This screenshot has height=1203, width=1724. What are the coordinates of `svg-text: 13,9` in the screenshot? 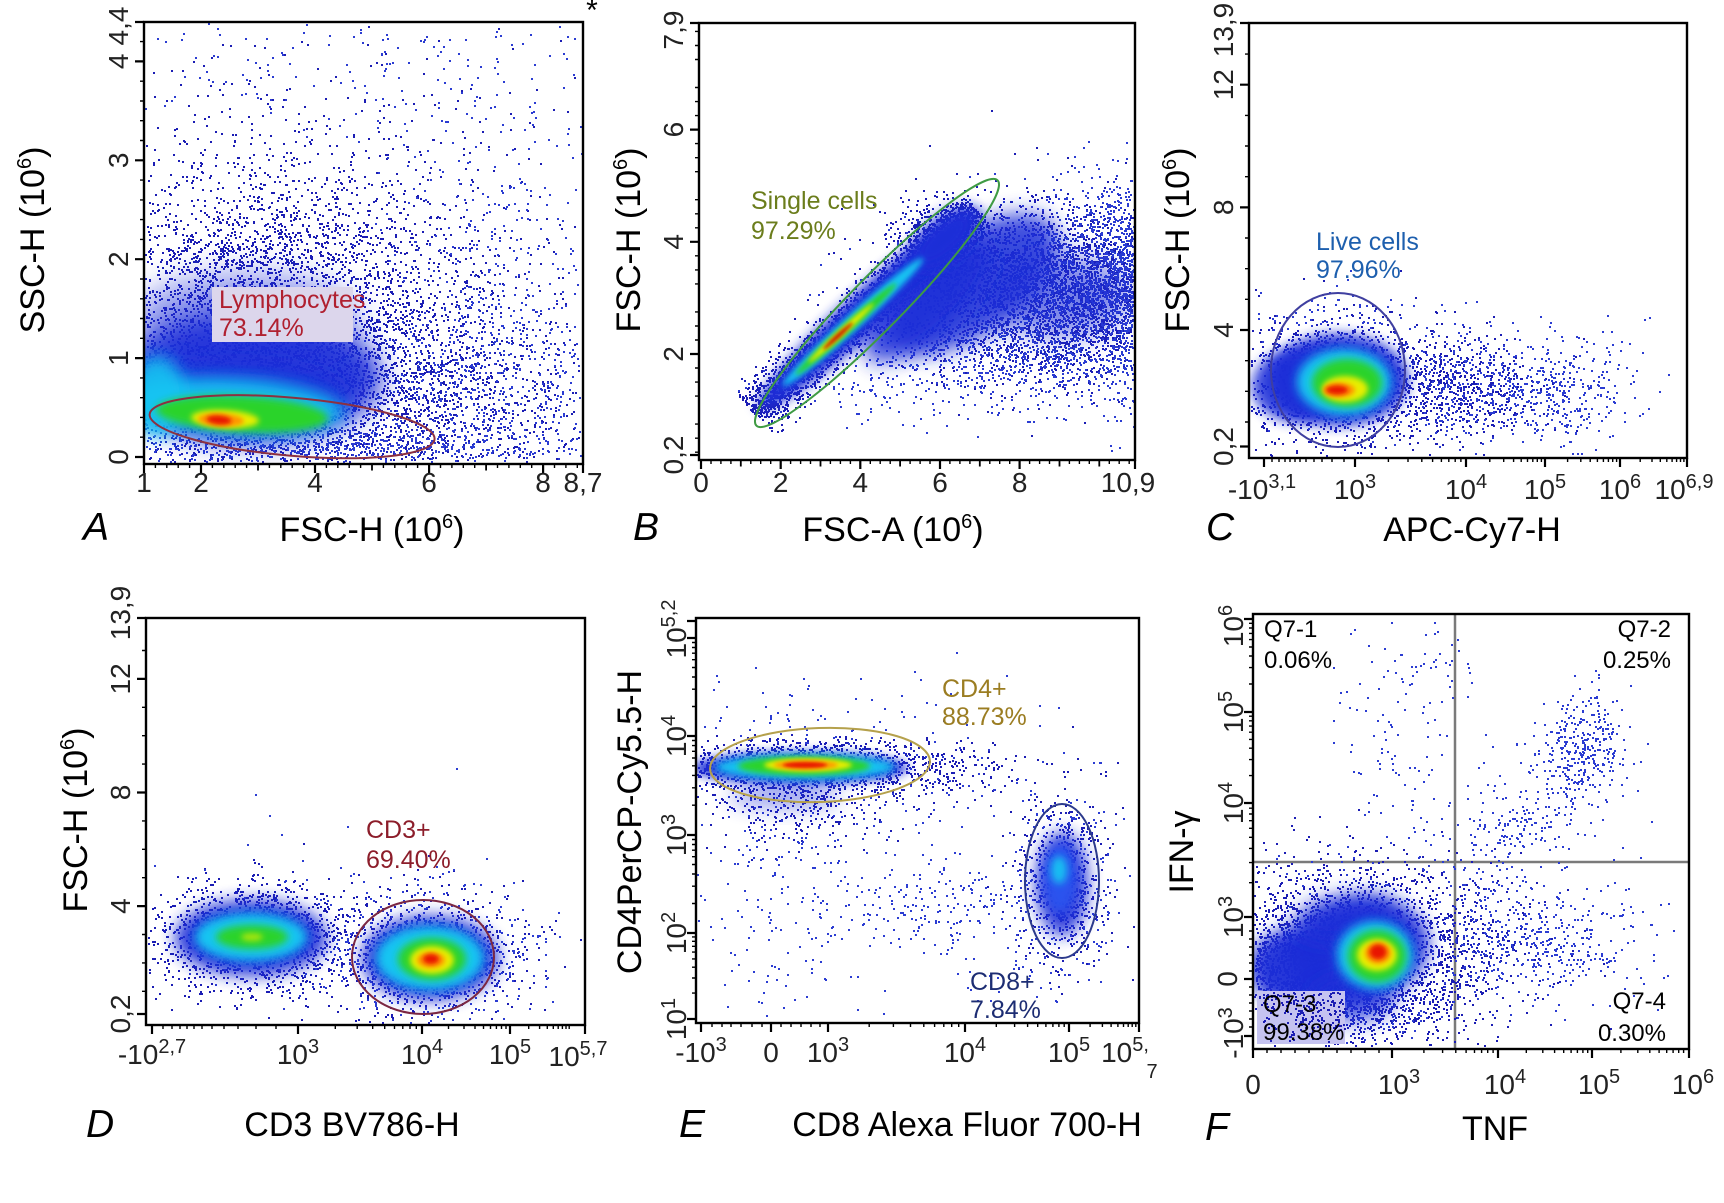 It's located at (120, 613).